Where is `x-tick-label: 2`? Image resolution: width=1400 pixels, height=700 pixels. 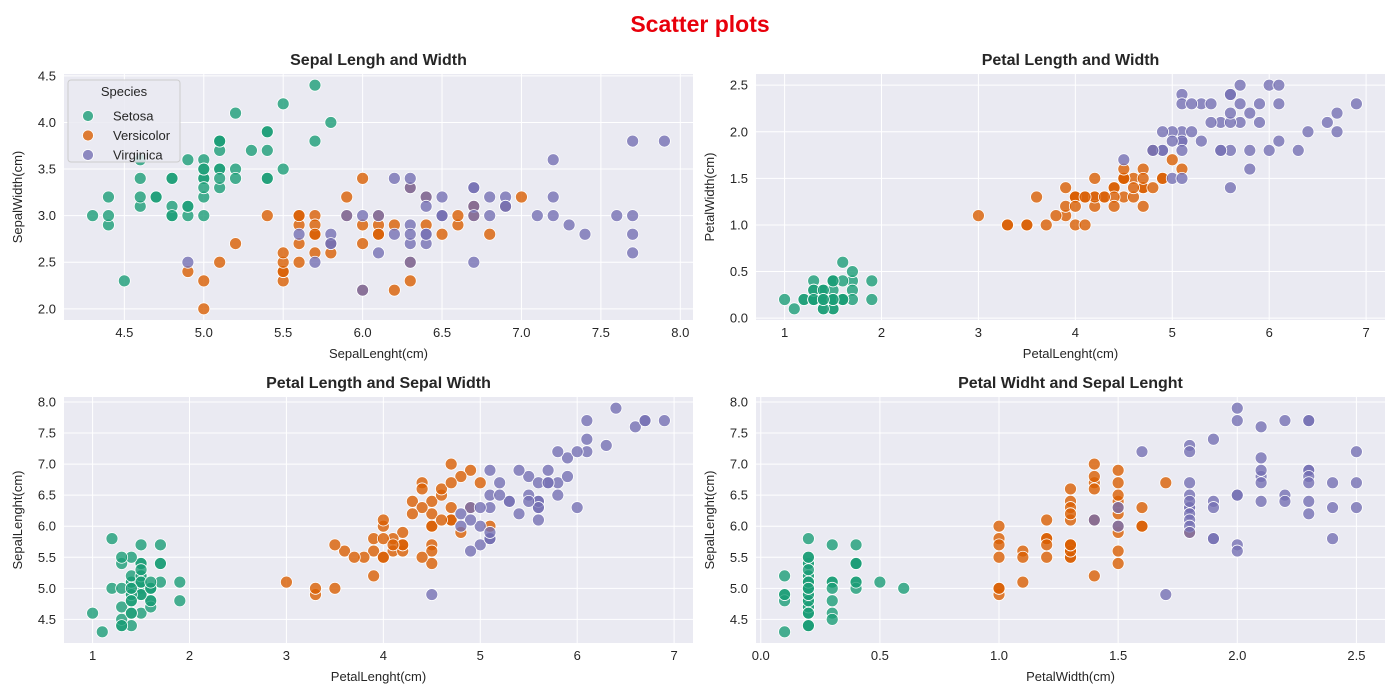 x-tick-label: 2 is located at coordinates (189, 655).